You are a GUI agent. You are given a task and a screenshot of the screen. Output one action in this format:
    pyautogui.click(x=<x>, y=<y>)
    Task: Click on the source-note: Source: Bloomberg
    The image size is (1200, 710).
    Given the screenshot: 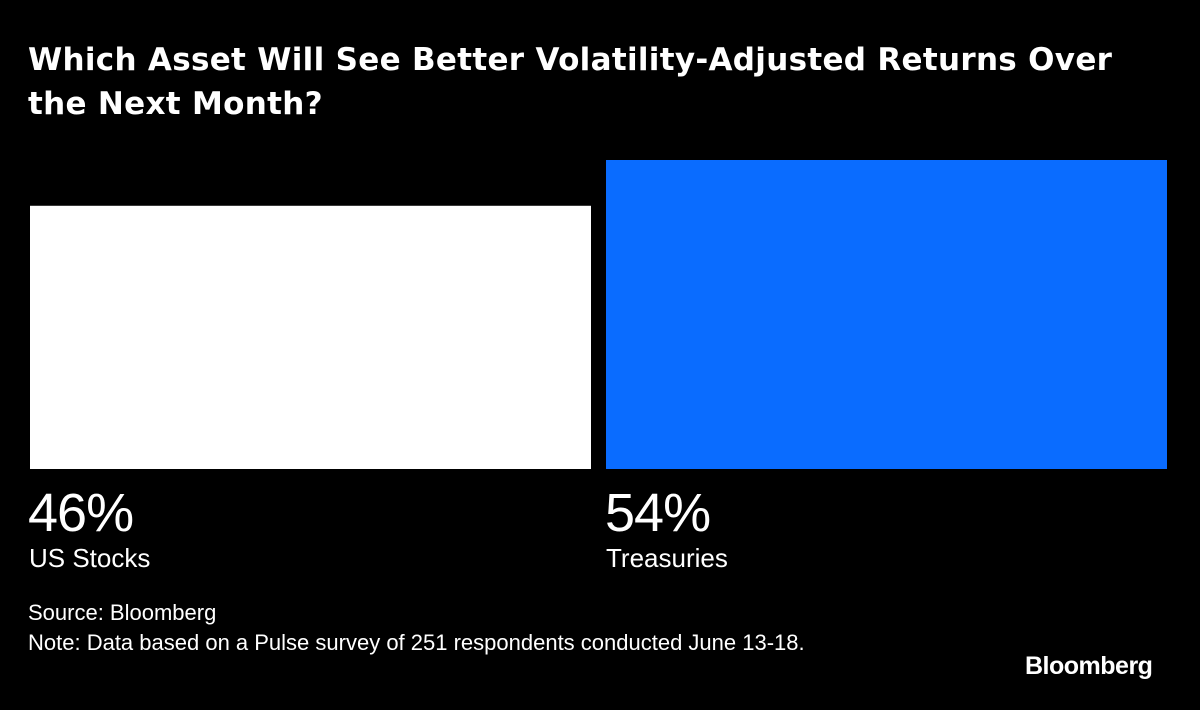 What is the action you would take?
    pyautogui.click(x=122, y=612)
    